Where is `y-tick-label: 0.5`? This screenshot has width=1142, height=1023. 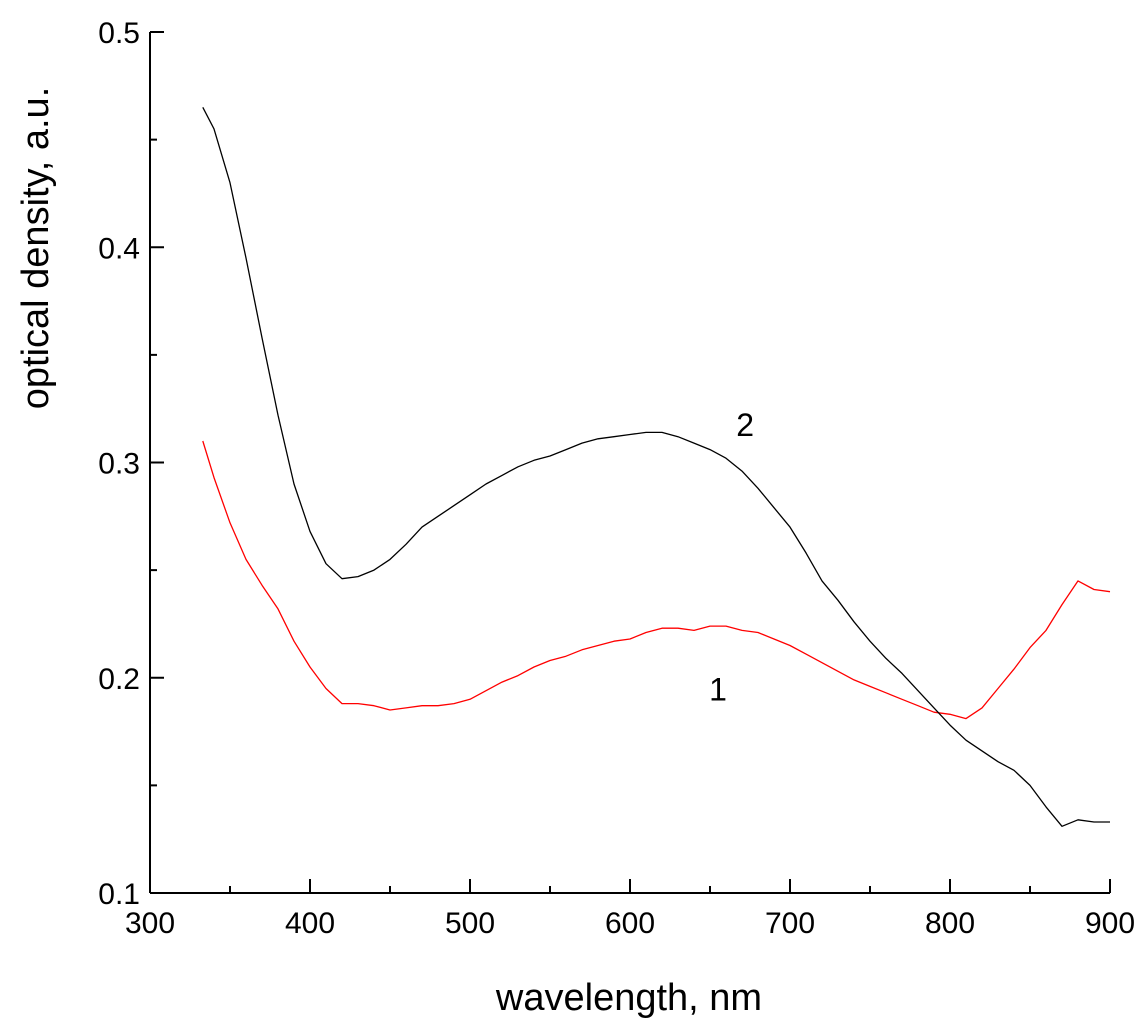
y-tick-label: 0.5 is located at coordinates (119, 33).